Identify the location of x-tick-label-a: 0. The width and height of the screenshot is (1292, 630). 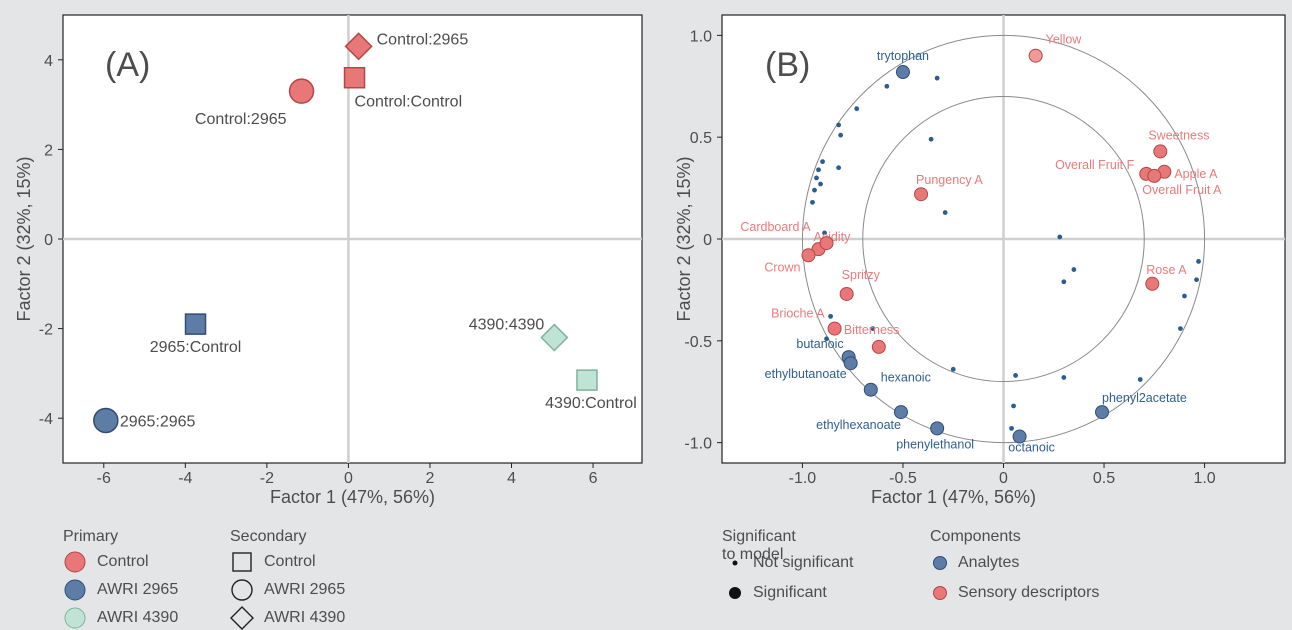
(348, 478).